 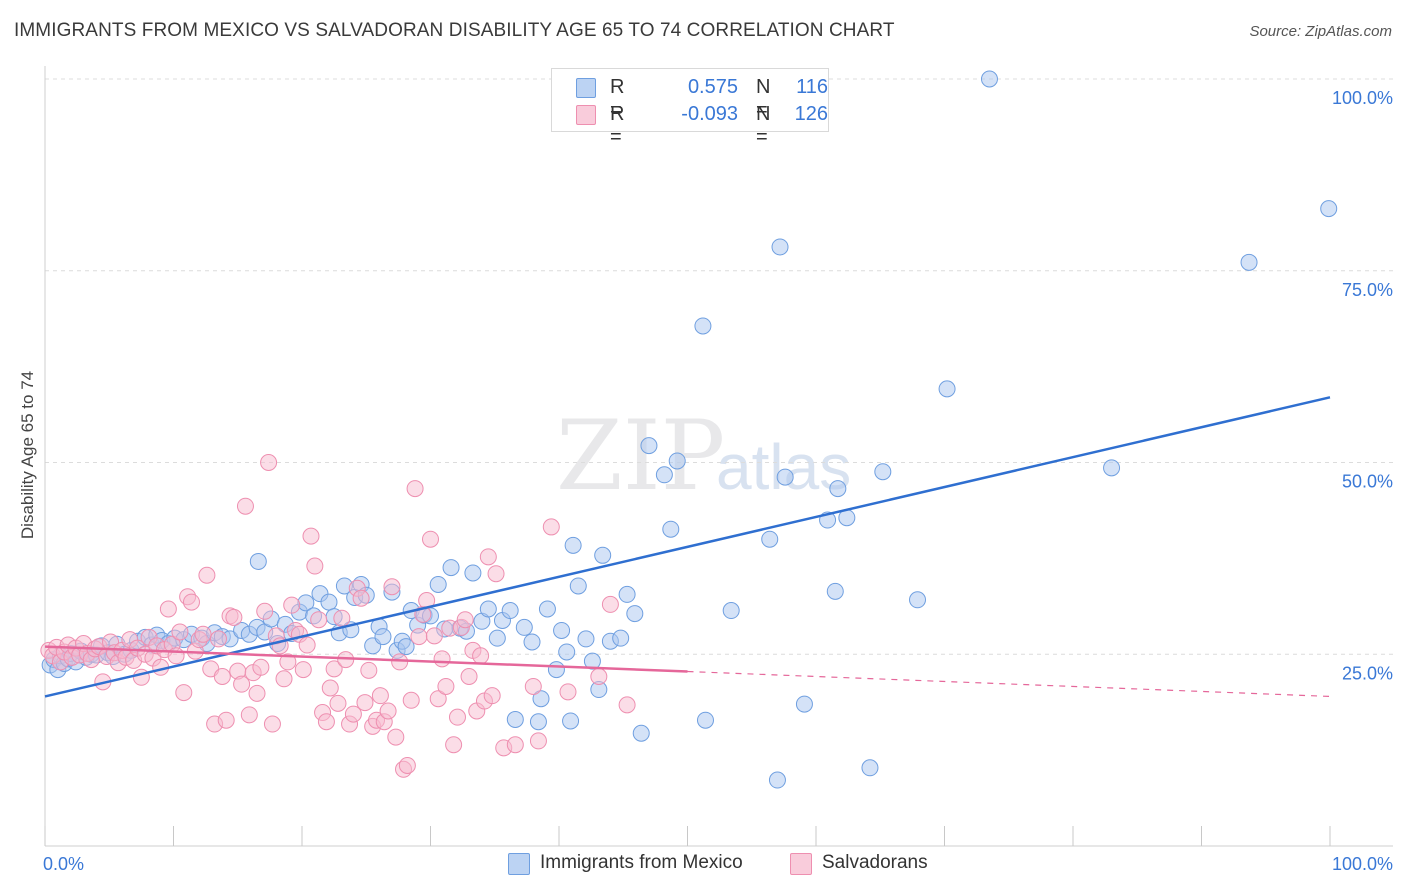 What do you see at coordinates (1367, 290) in the screenshot?
I see `y-tick-label: 75.0%` at bounding box center [1367, 290].